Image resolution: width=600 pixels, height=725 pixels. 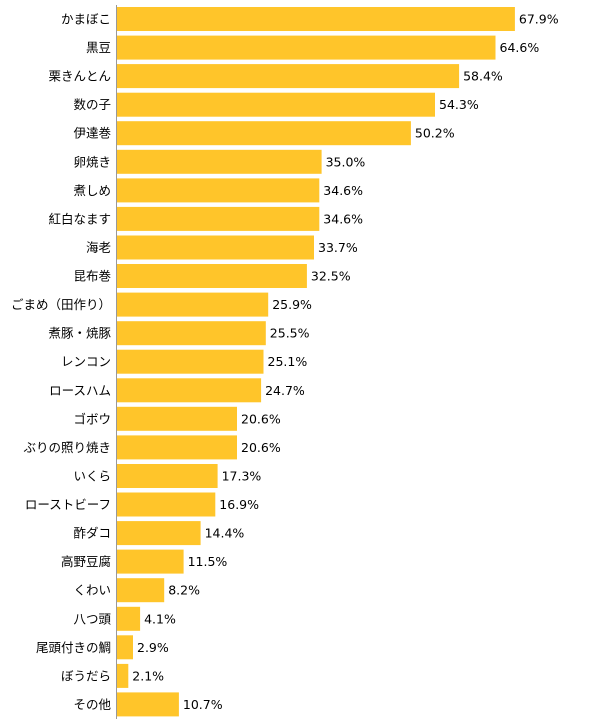 I want to click on value-label: 16.9%, so click(x=239, y=504).